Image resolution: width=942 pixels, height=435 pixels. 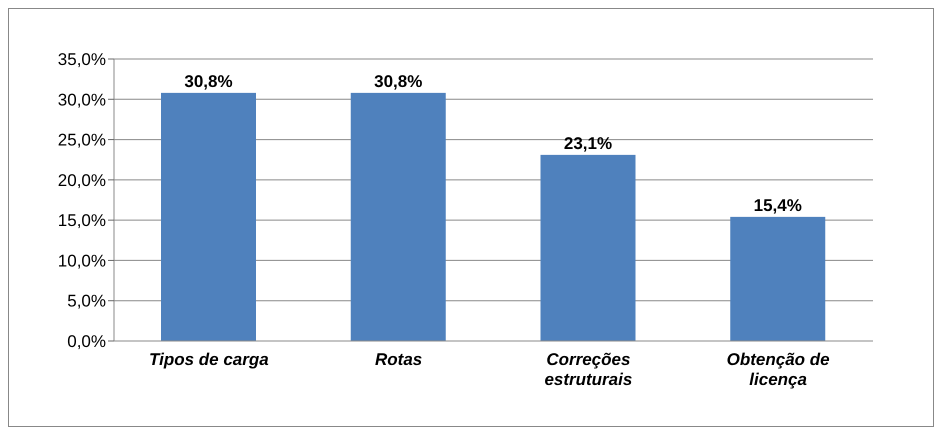 I want to click on y-tick-label: 5,0%, so click(x=86, y=301).